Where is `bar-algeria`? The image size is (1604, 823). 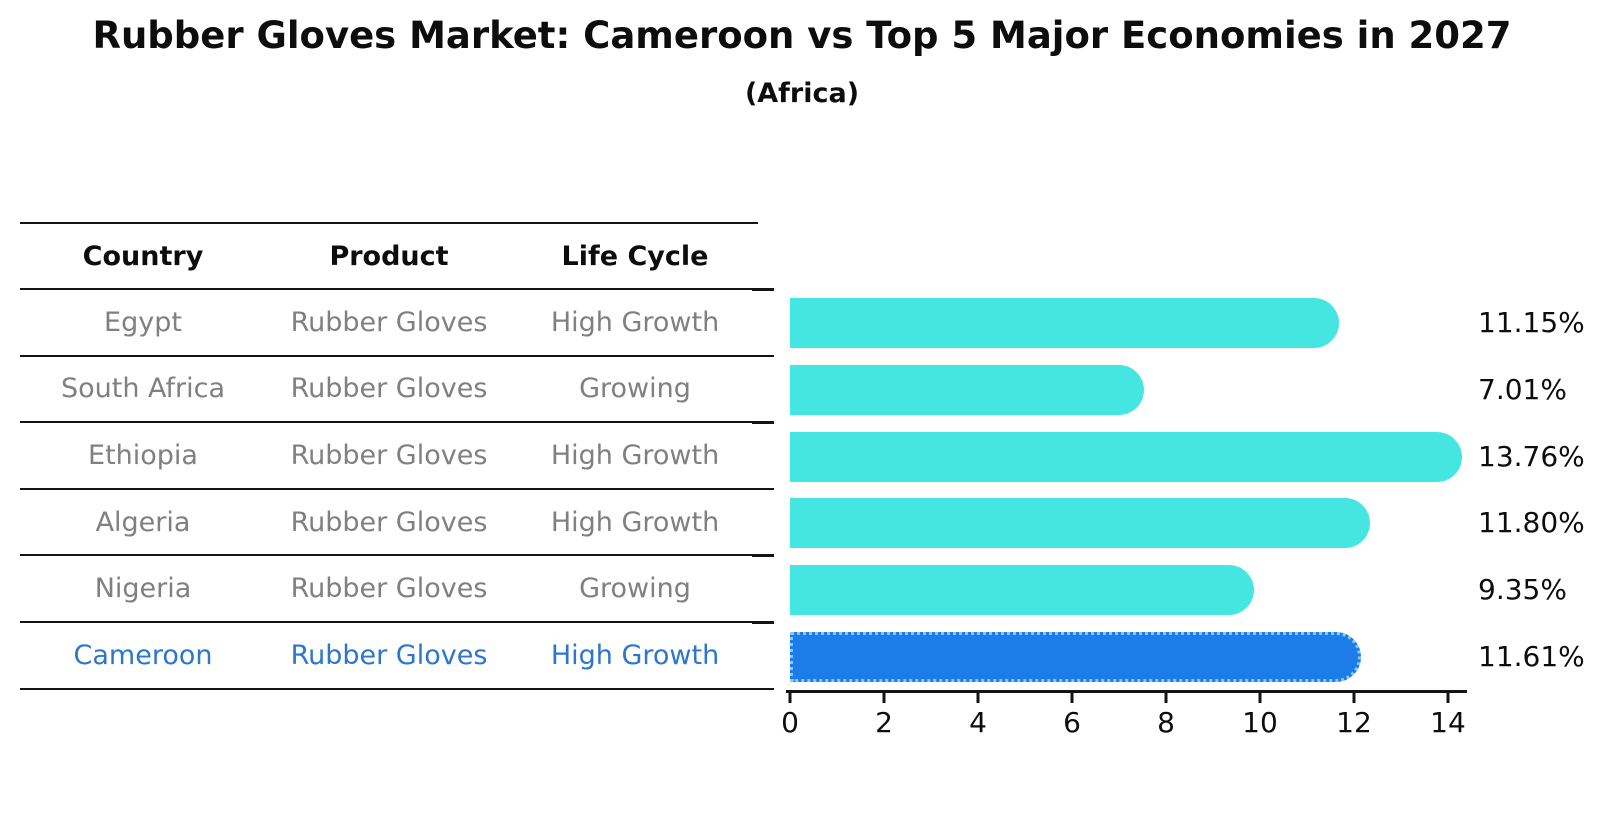 bar-algeria is located at coordinates (1080, 523).